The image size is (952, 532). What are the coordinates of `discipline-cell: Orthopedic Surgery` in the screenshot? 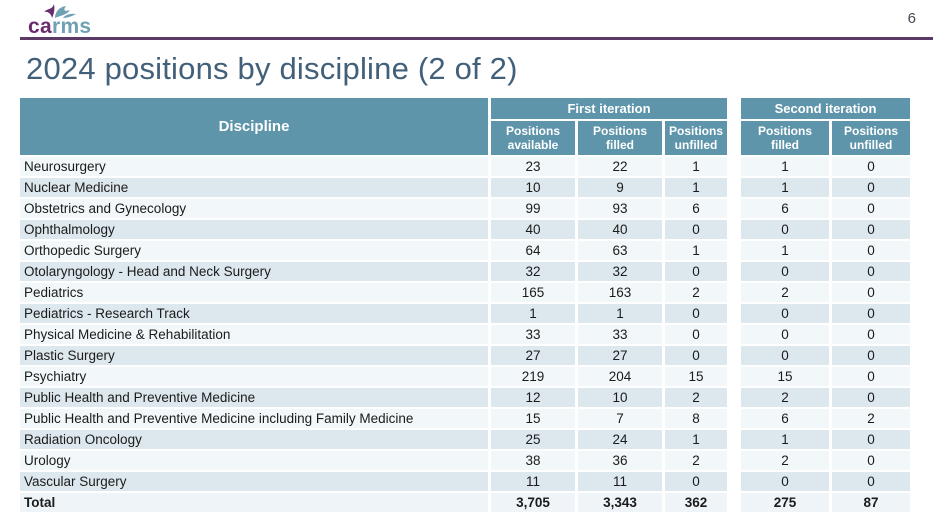 It's located at (254, 250).